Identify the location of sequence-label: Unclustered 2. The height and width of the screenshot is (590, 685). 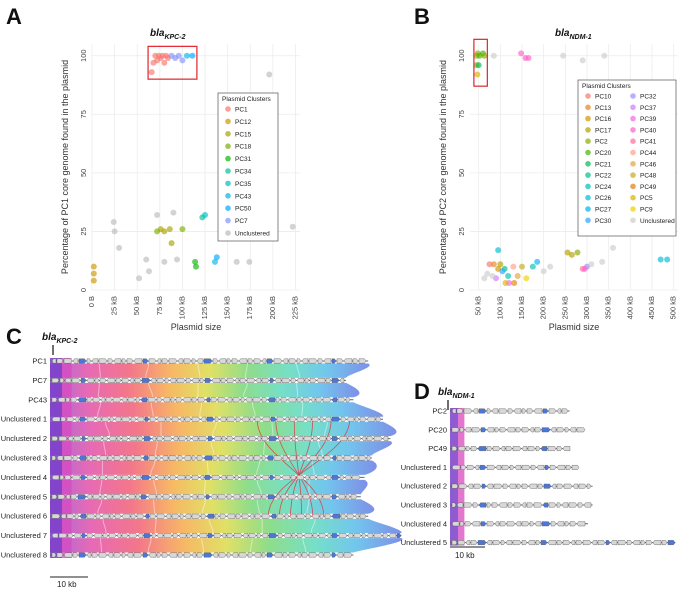
(424, 486).